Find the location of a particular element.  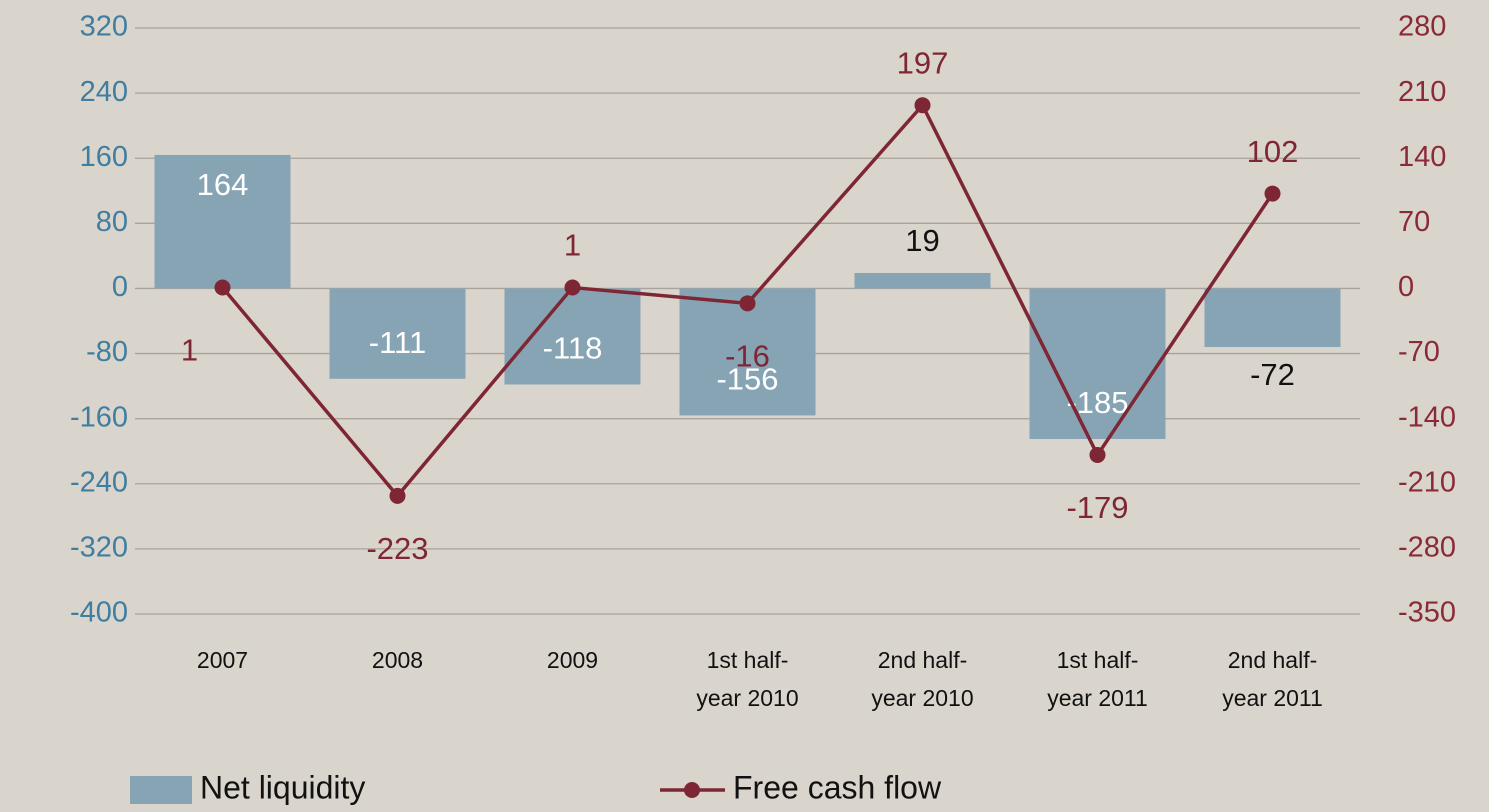

x-tick-label: 2nd half-year 2011 is located at coordinates (1272, 679).